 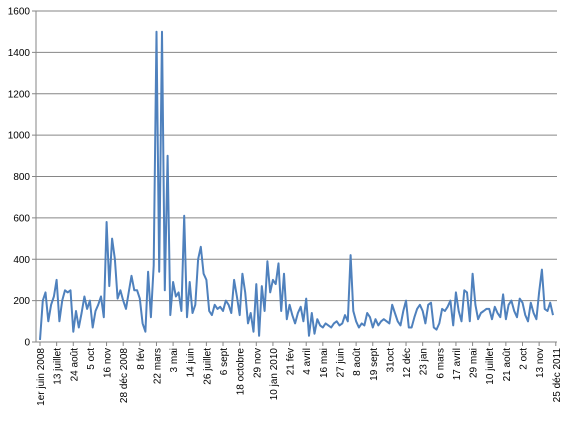 What do you see at coordinates (191, 362) in the screenshot?
I see `x-tick-label: 14 juin` at bounding box center [191, 362].